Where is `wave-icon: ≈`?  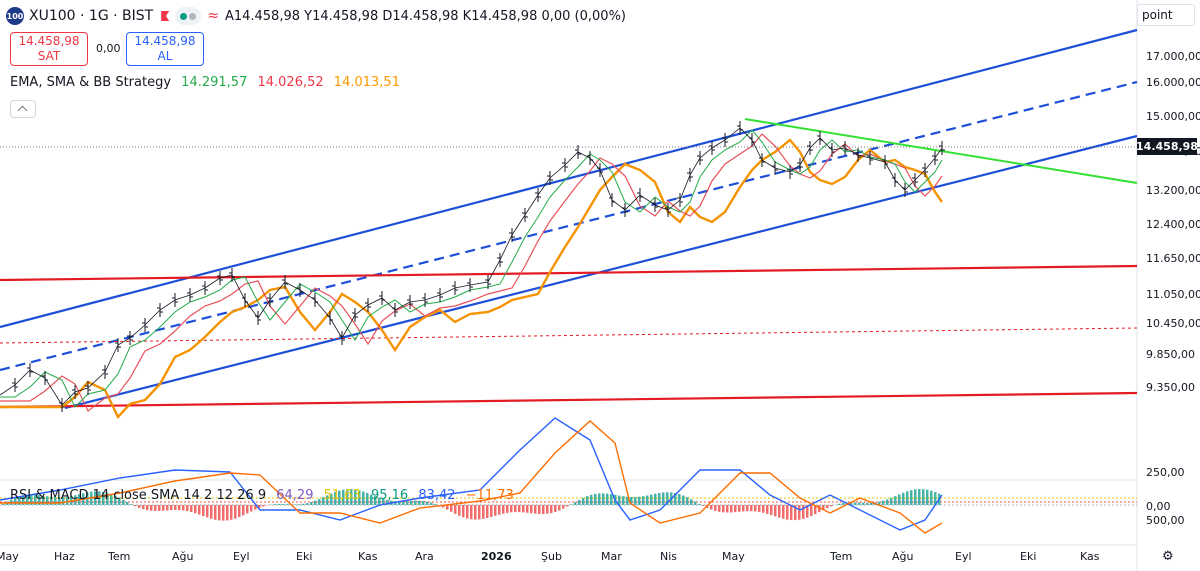
wave-icon: ≈ is located at coordinates (213, 16).